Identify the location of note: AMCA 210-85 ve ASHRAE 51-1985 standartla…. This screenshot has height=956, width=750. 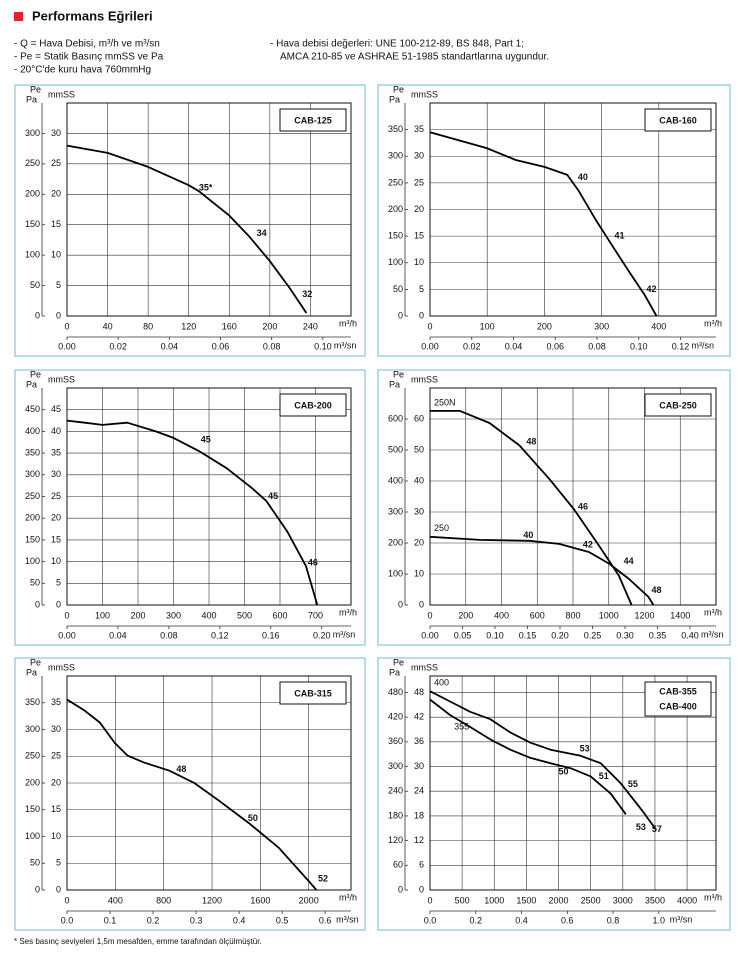
(414, 57).